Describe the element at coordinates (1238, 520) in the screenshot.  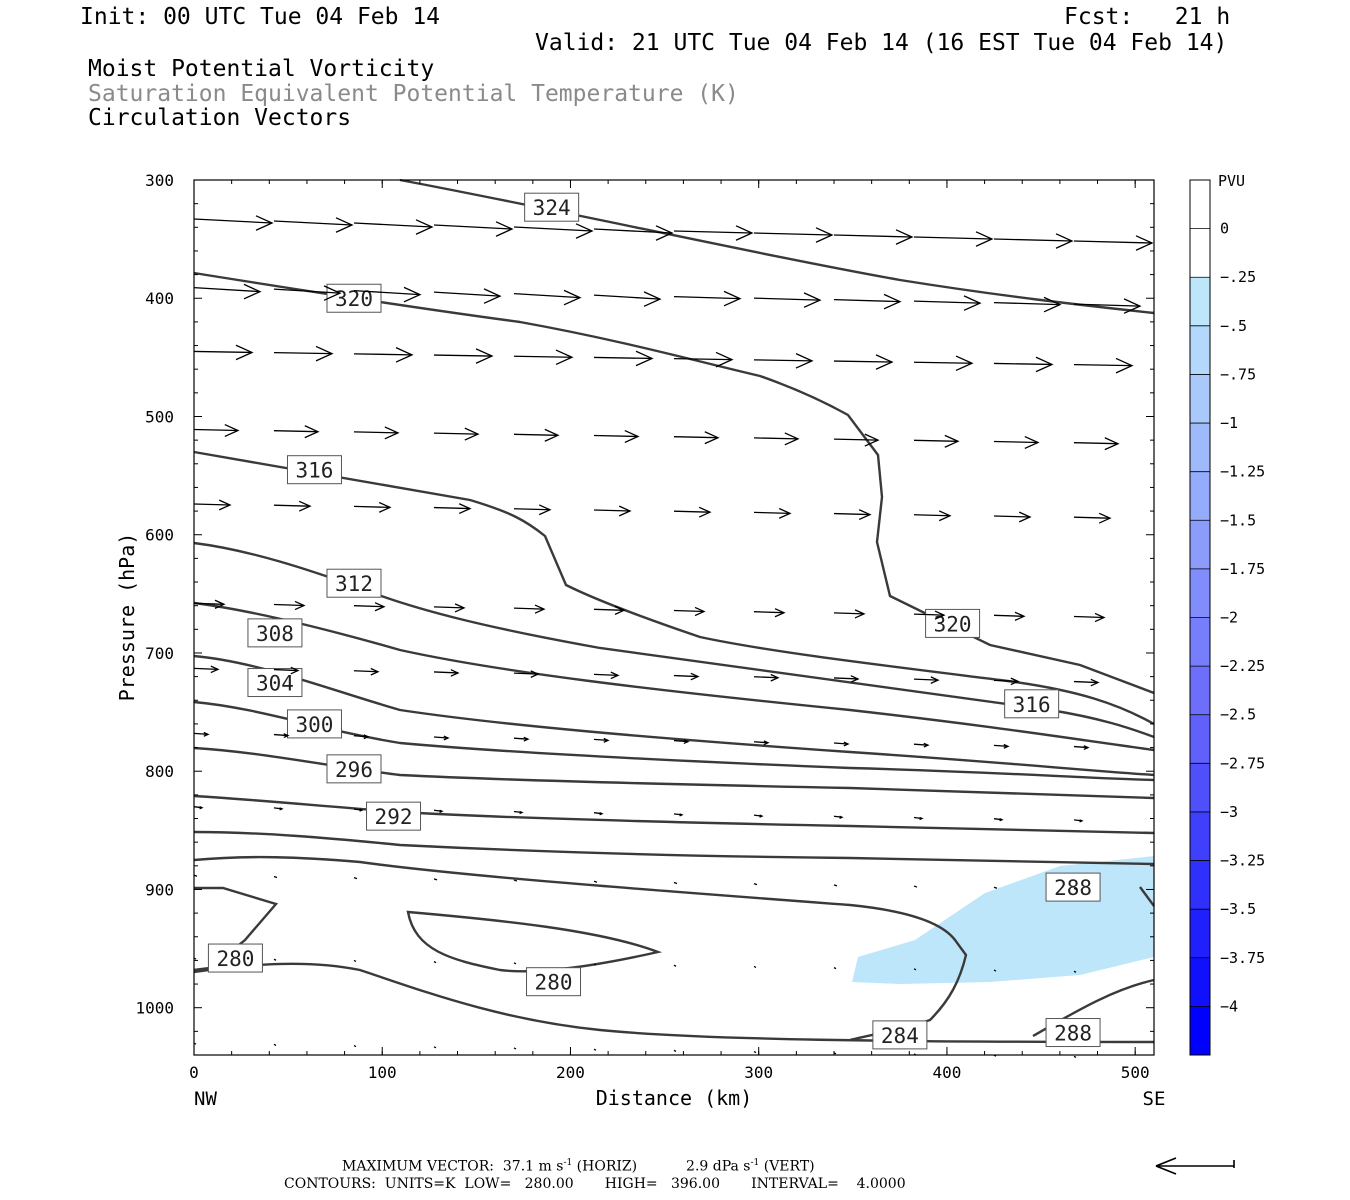
I see `colorbar-level: −1.5` at that location.